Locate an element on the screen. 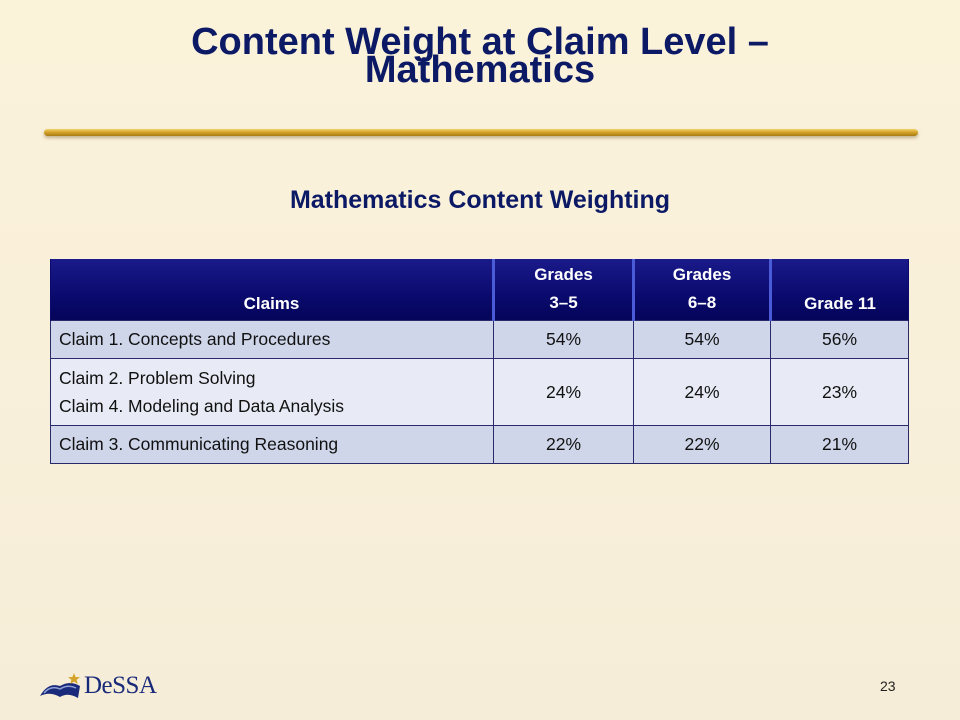  grades-6-8-cell: 24% is located at coordinates (702, 392).